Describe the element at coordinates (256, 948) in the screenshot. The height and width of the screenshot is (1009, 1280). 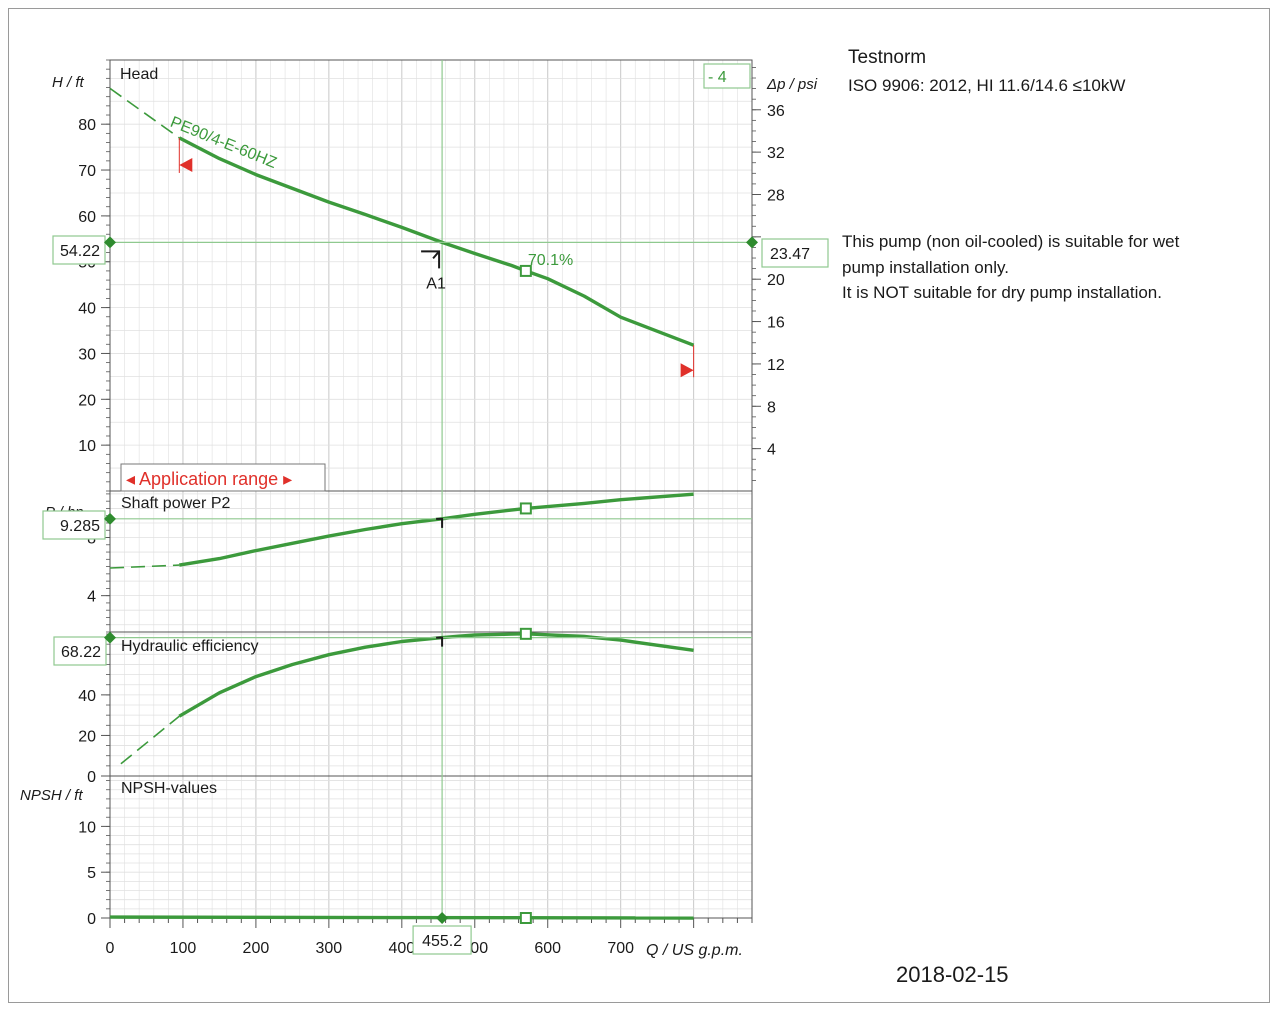
I see `x-tick-label: 200` at that location.